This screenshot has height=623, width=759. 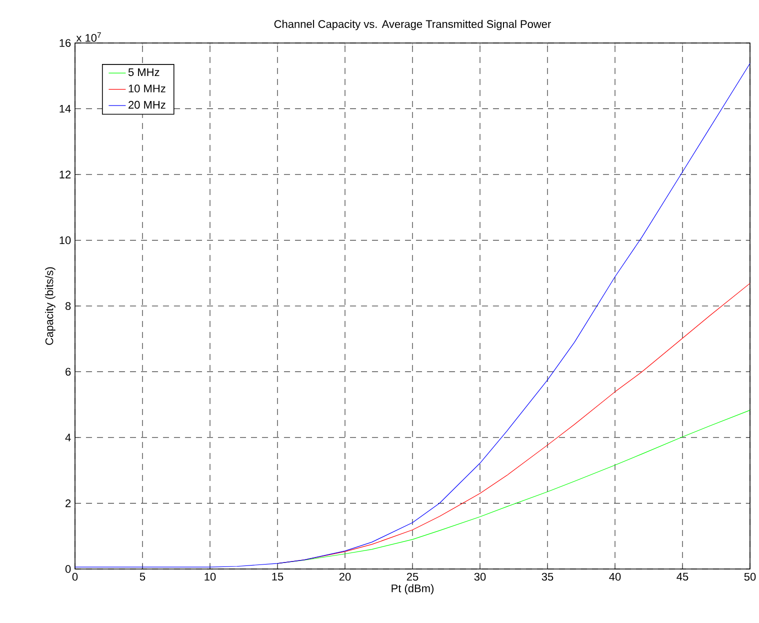 I want to click on x-tick-label: 0, so click(x=75, y=576).